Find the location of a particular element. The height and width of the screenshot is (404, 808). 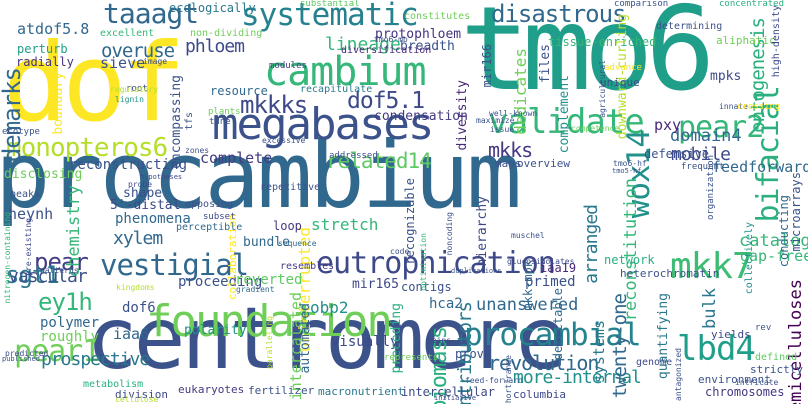

word: pxy is located at coordinates (668, 125).